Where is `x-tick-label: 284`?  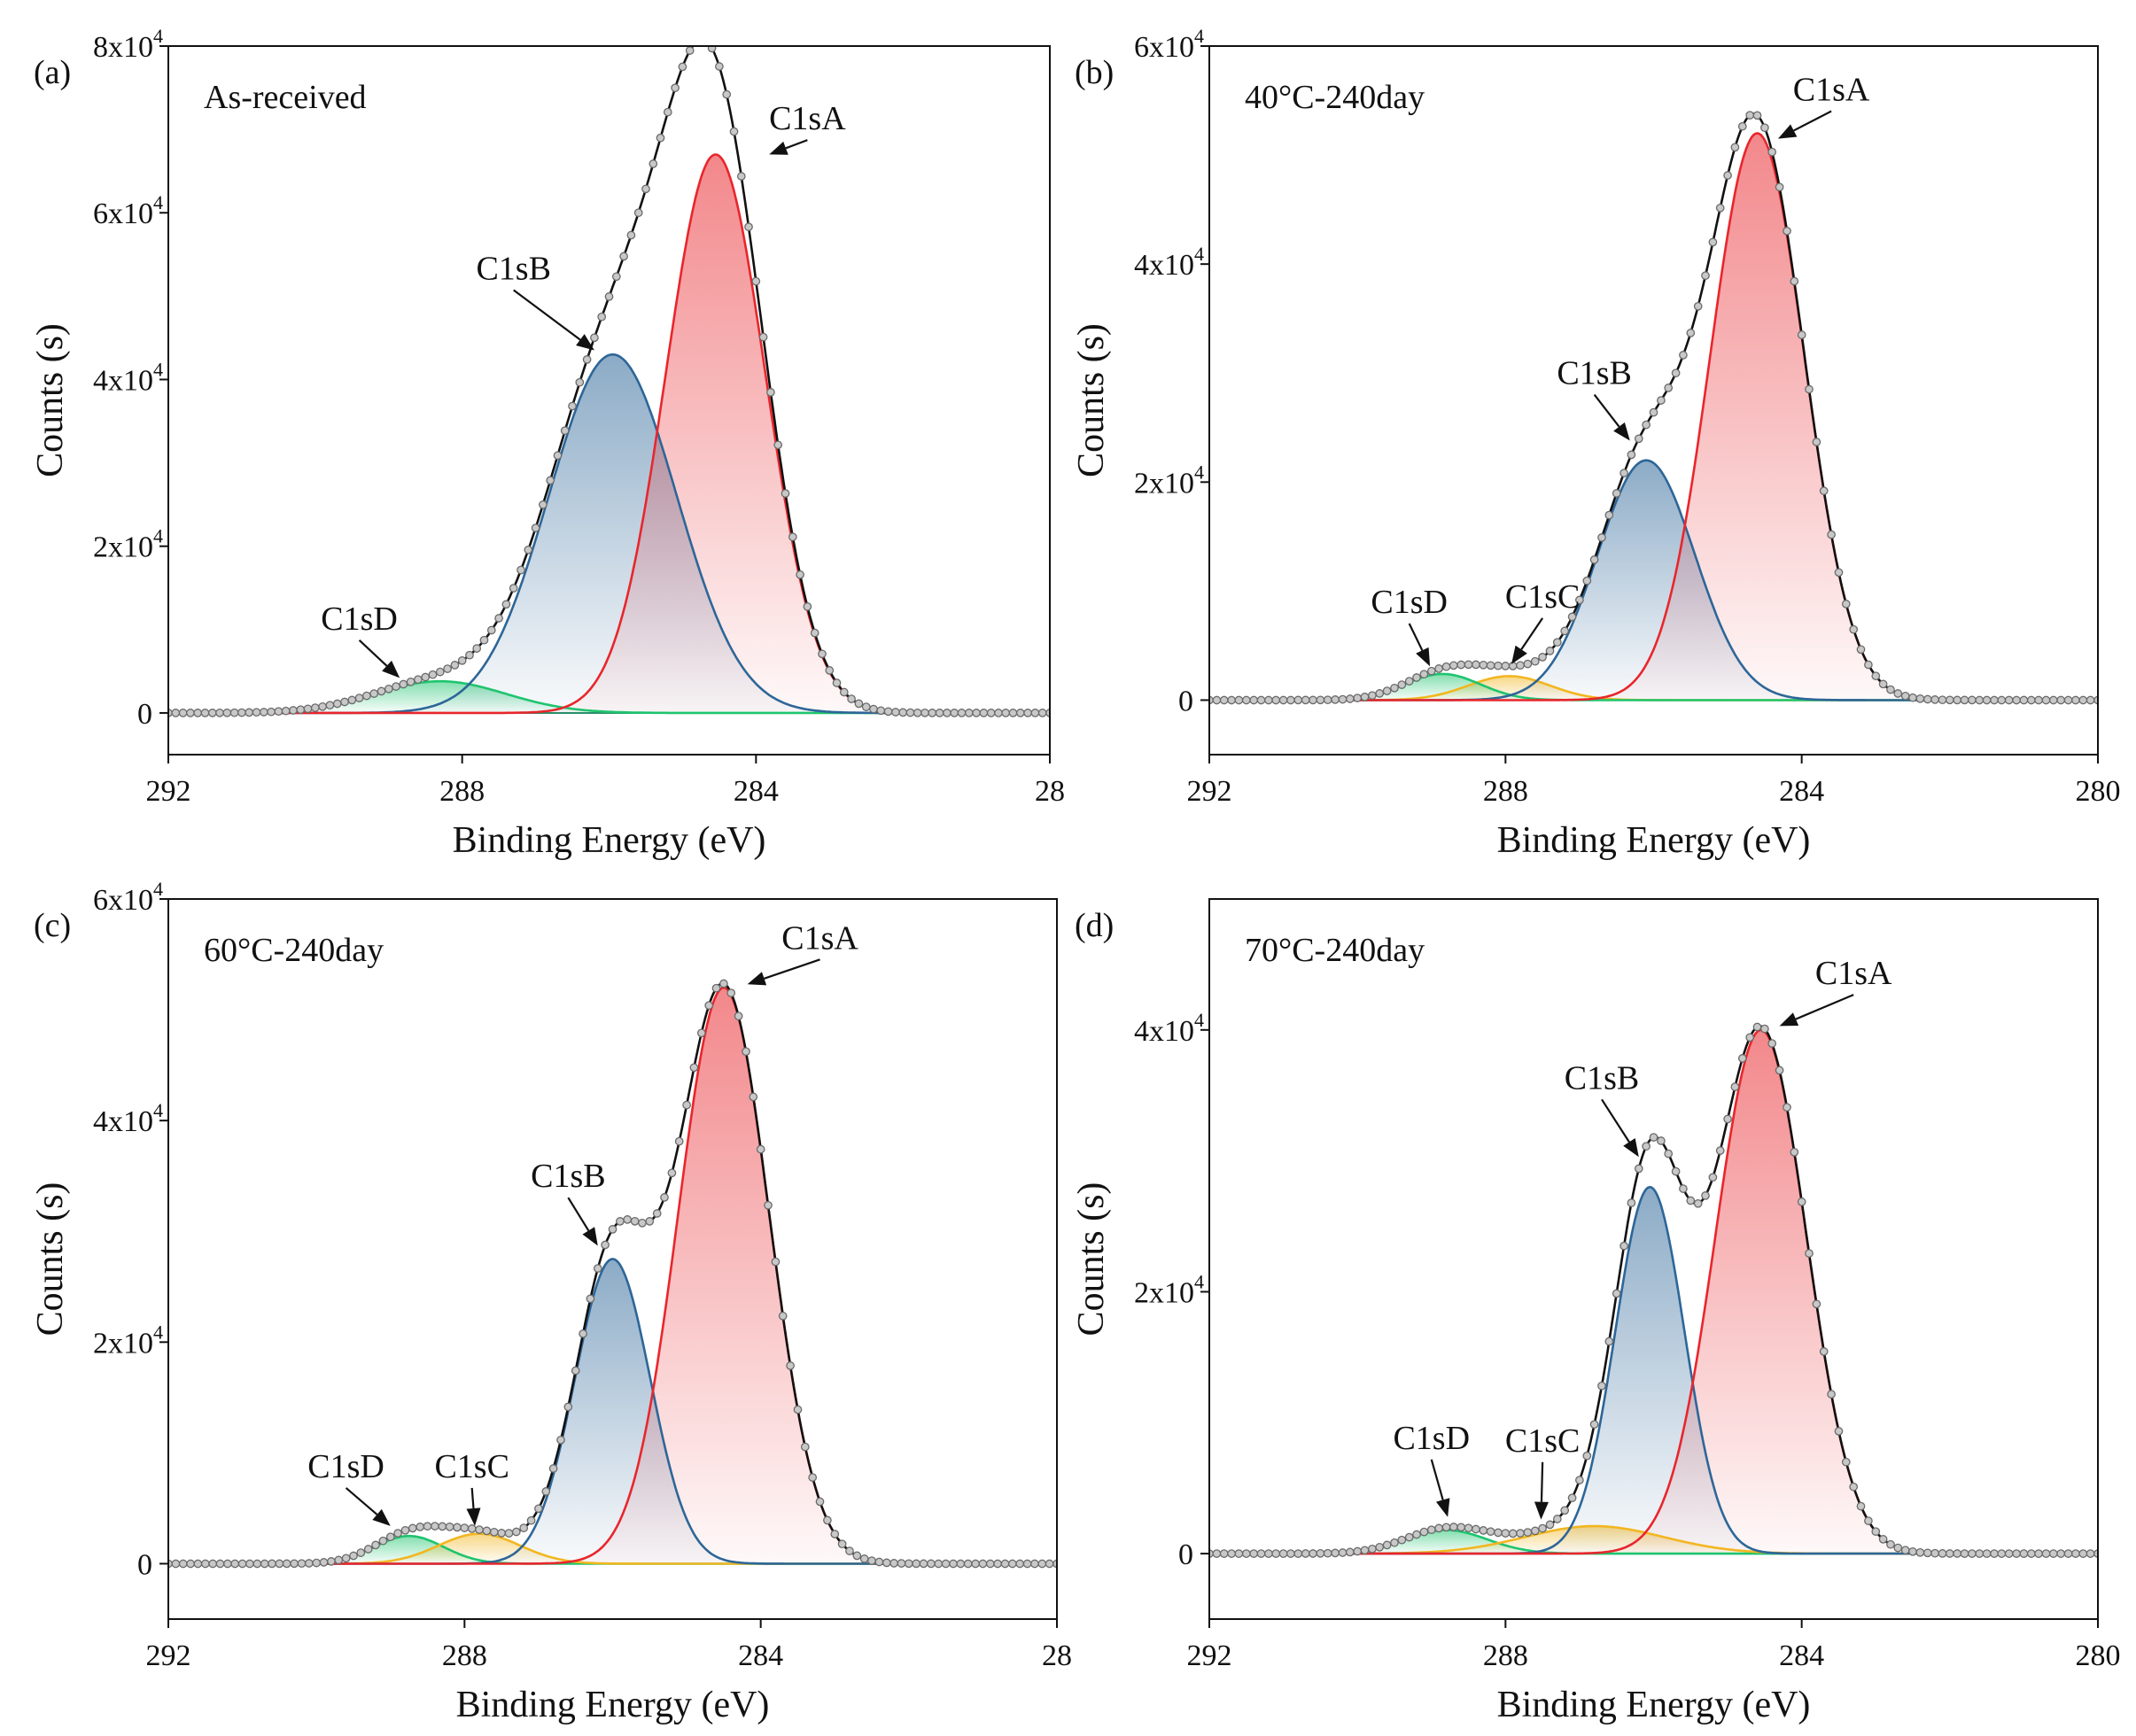 x-tick-label: 284 is located at coordinates (1801, 1655).